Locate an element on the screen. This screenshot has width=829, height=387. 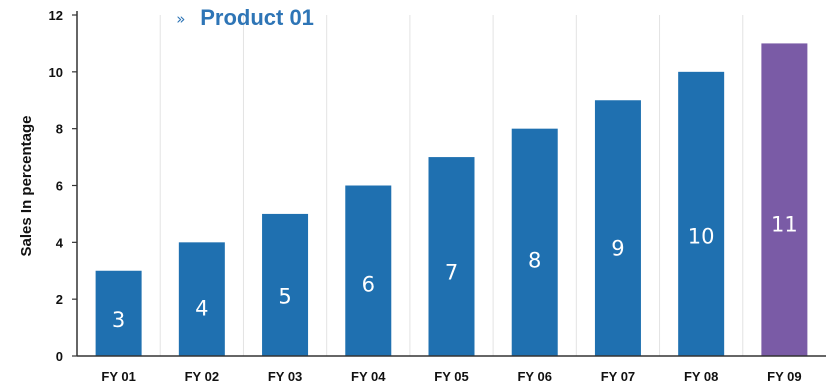
data-label: 10 is located at coordinates (701, 237).